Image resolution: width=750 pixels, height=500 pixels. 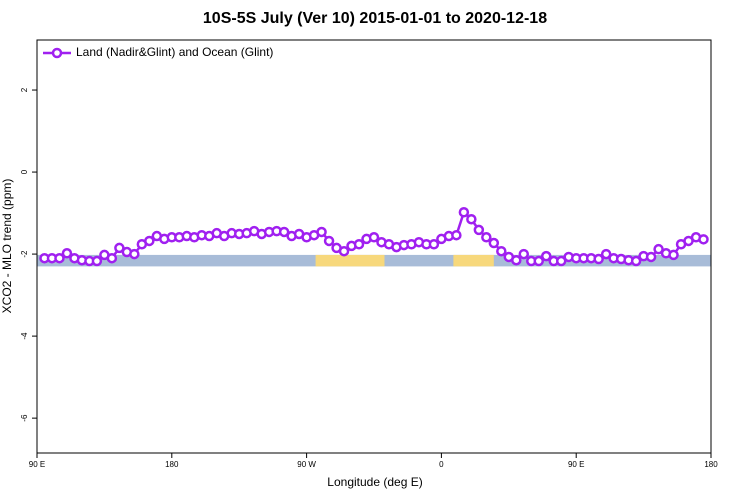 I want to click on y-tick-label: 0, so click(x=24, y=171).